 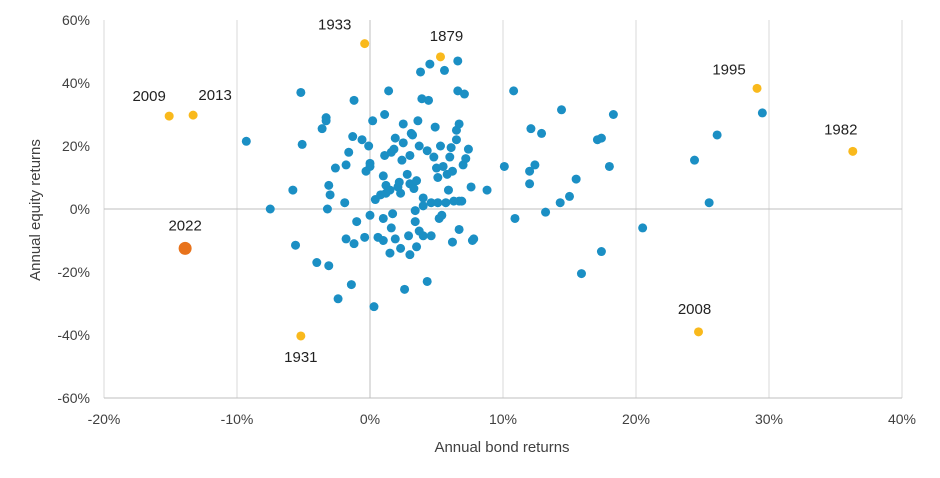 What do you see at coordinates (76, 20) in the screenshot?
I see `y-tick-label: 60%` at bounding box center [76, 20].